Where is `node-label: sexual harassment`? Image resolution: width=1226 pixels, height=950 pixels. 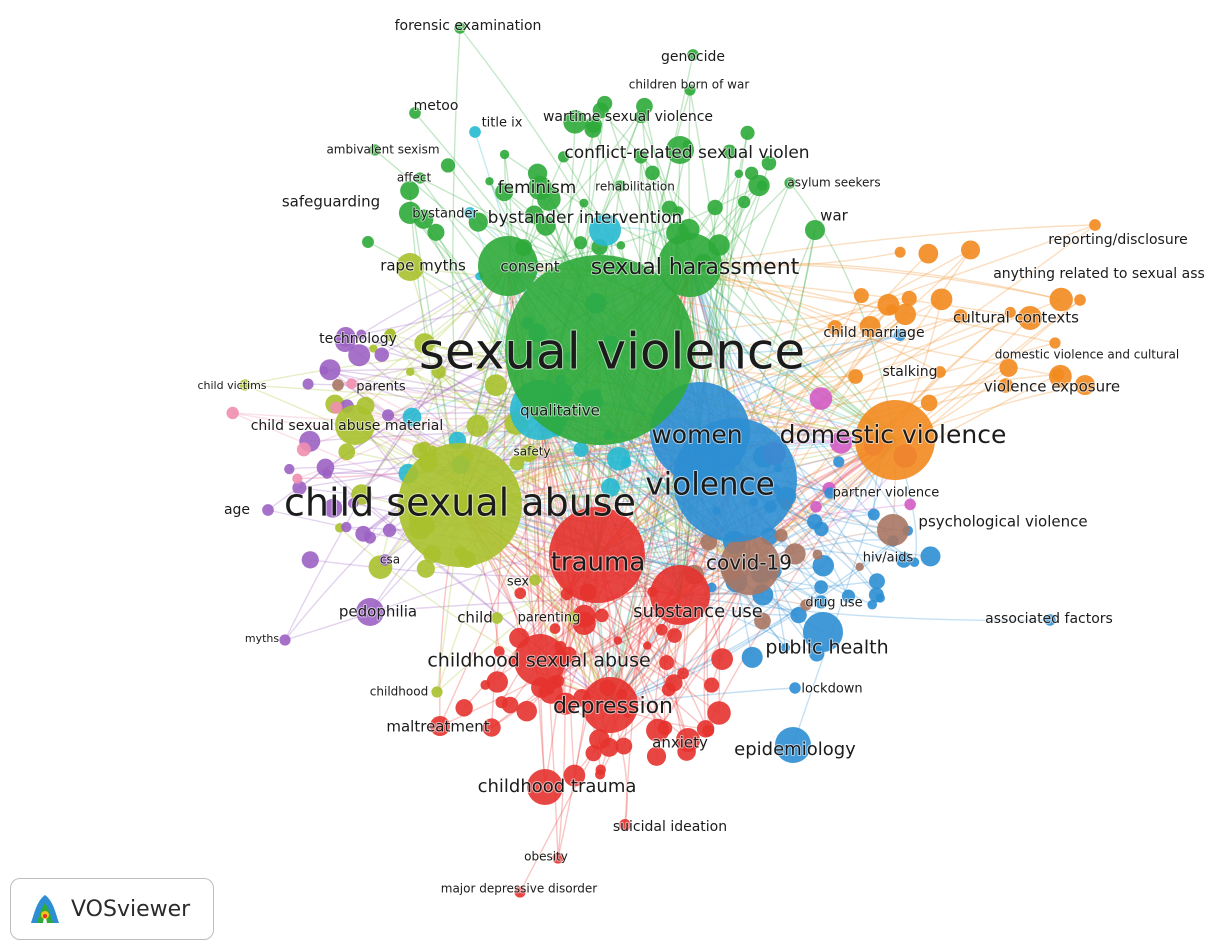 node-label: sexual harassment is located at coordinates (695, 267).